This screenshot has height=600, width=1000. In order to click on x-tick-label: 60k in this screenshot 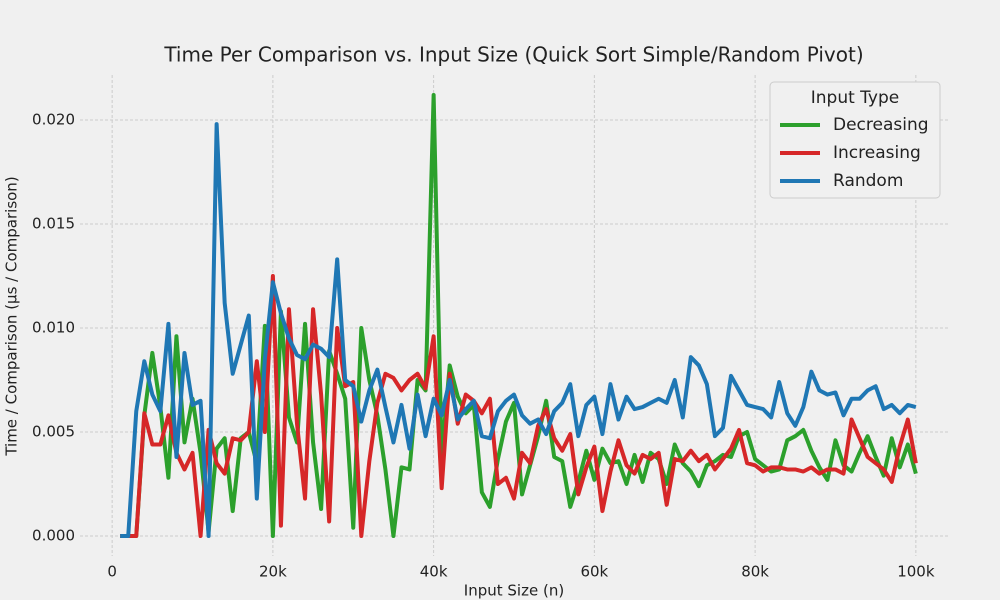, I will do `click(594, 572)`.